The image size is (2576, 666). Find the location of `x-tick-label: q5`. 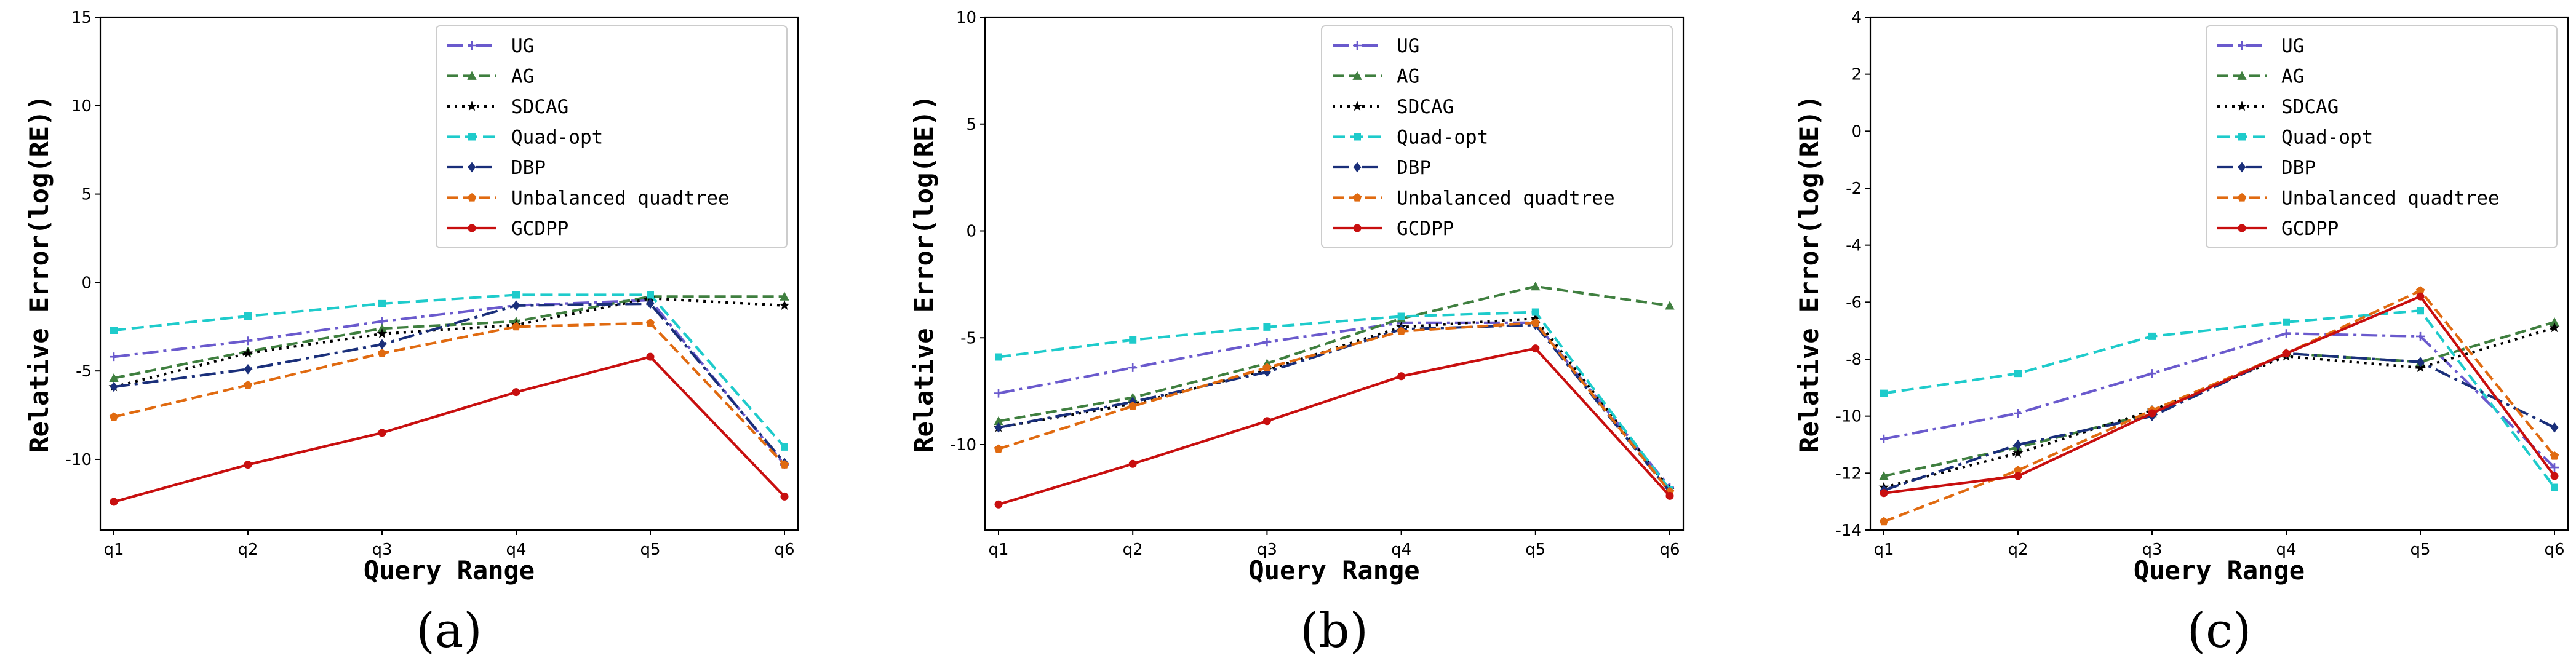

x-tick-label: q5 is located at coordinates (2420, 550).